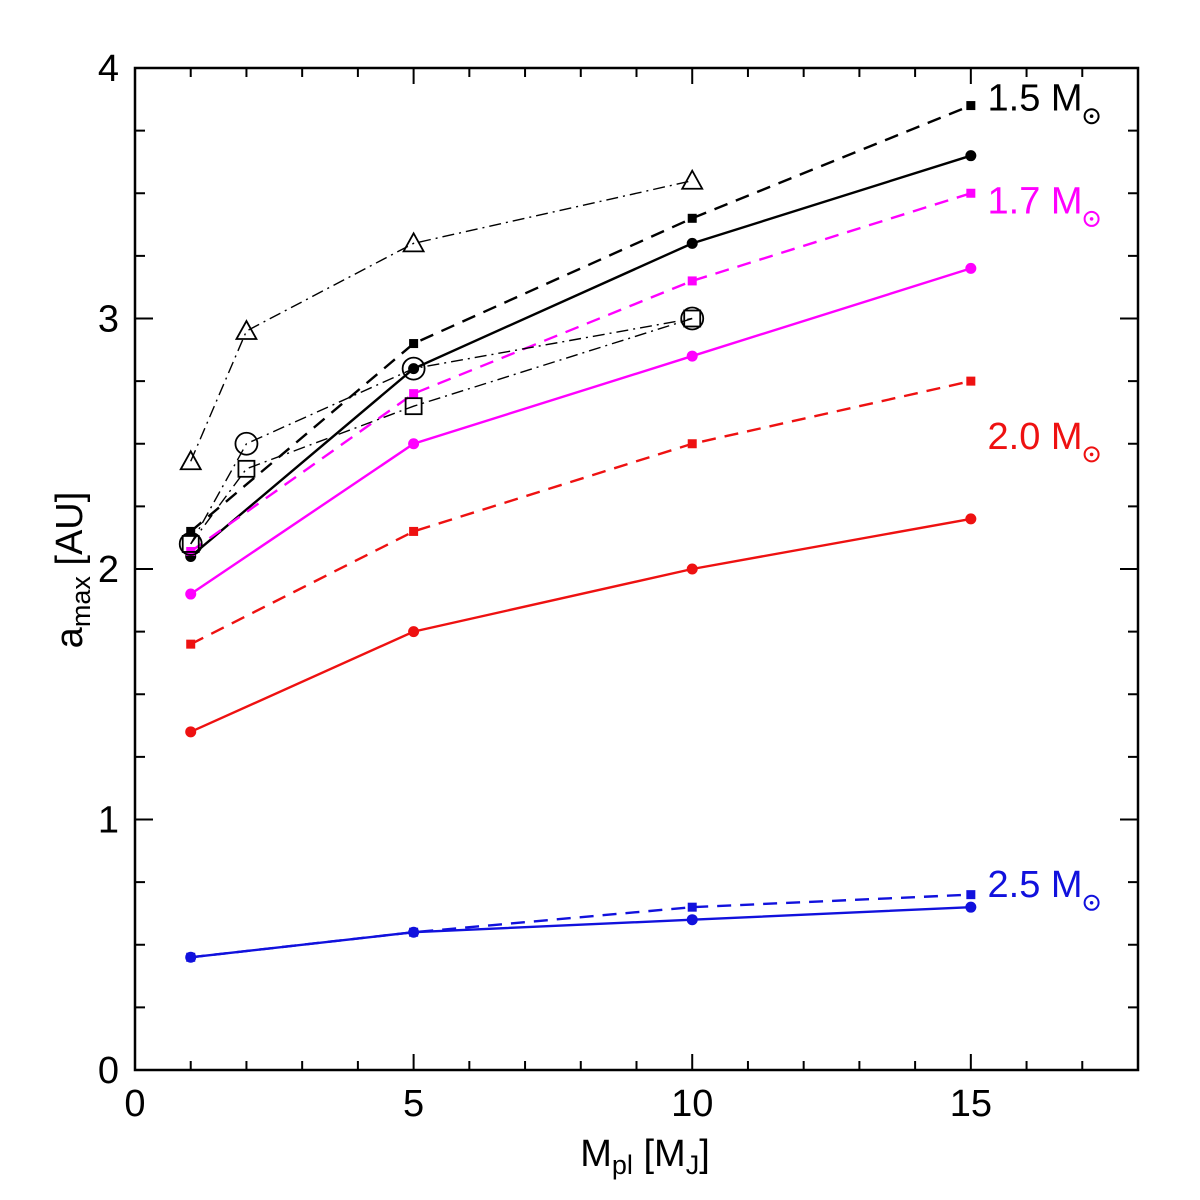 The height and width of the screenshot is (1200, 1200). Describe the element at coordinates (108, 1071) in the screenshot. I see `y-tick-label: 0` at that location.